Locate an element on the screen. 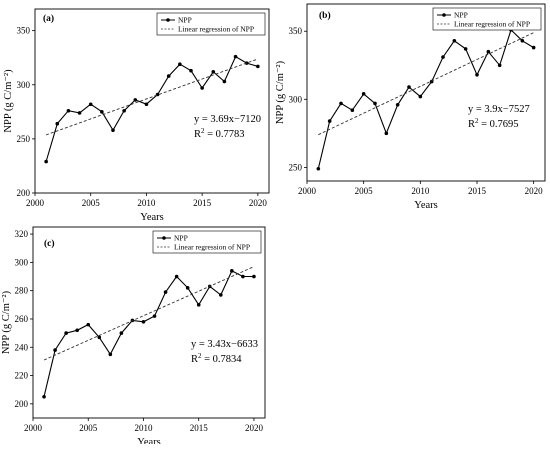 This screenshot has height=449, width=550. r-squared-value: = 0.7783 is located at coordinates (225, 134).